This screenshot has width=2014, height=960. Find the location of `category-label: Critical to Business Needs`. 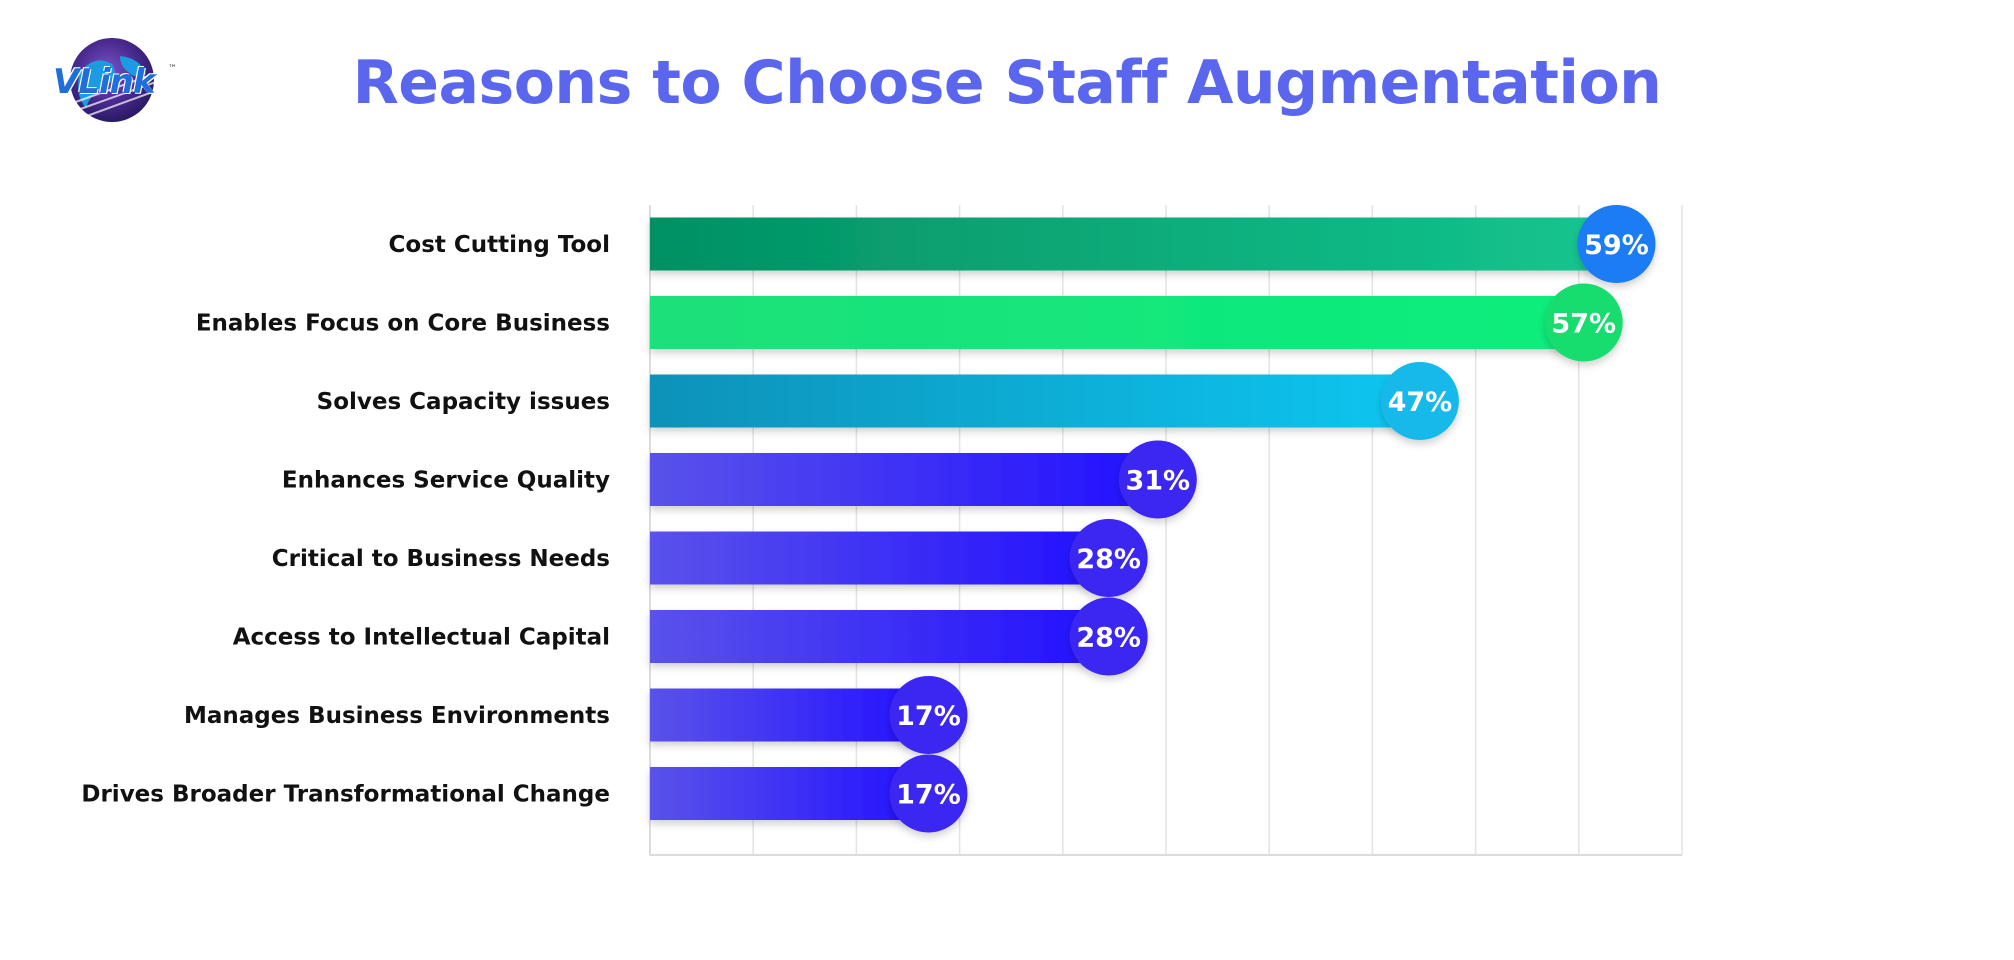

category-label: Critical to Business Needs is located at coordinates (441, 559).